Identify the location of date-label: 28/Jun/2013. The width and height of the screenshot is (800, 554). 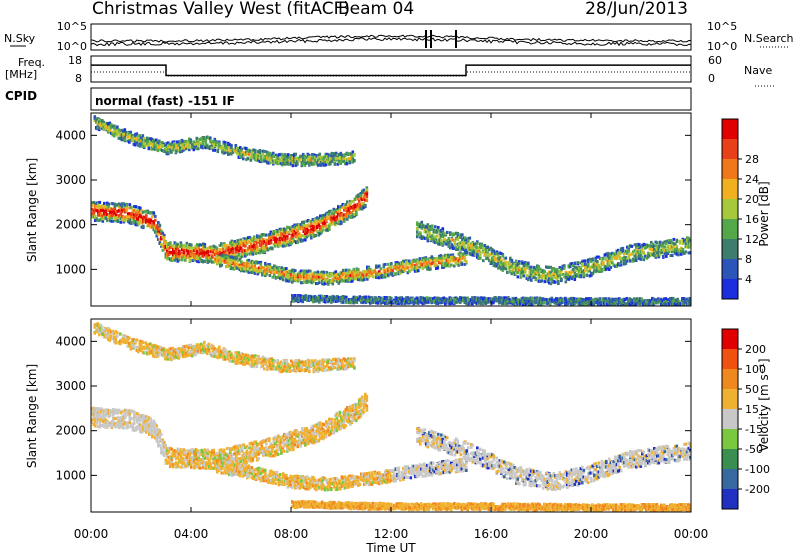
(636, 9).